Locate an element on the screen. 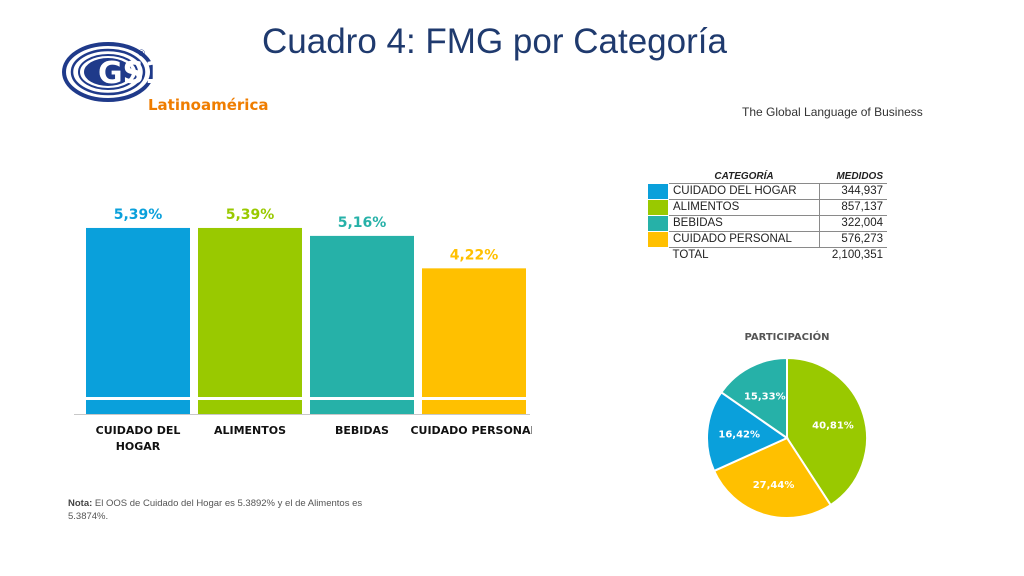 This screenshot has width=1024, height=576. bar-value-label-0: 5,39% is located at coordinates (138, 215).